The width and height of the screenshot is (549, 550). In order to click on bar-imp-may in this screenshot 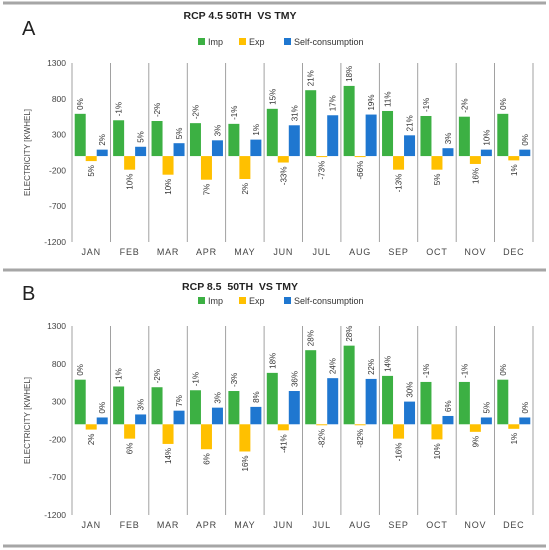, I will do `click(234, 140)`.